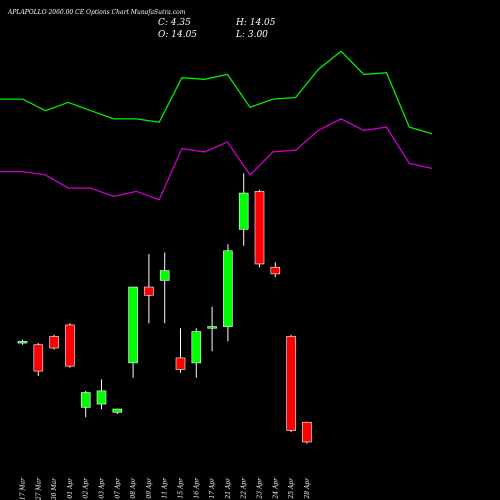 This screenshot has width=500, height=500. I want to click on x-tick-label: 25 Apr, so click(291, 488).